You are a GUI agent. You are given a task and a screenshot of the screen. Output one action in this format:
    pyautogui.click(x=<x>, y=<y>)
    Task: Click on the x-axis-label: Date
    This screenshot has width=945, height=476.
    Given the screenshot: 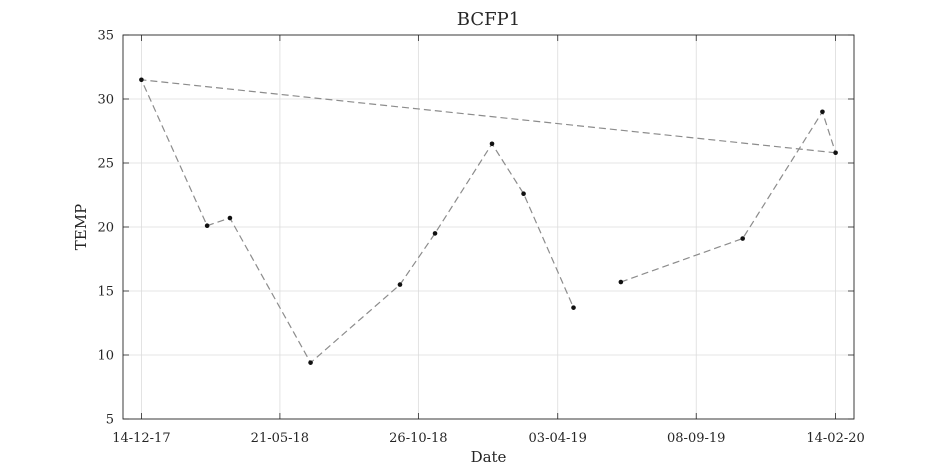 What is the action you would take?
    pyautogui.click(x=489, y=457)
    